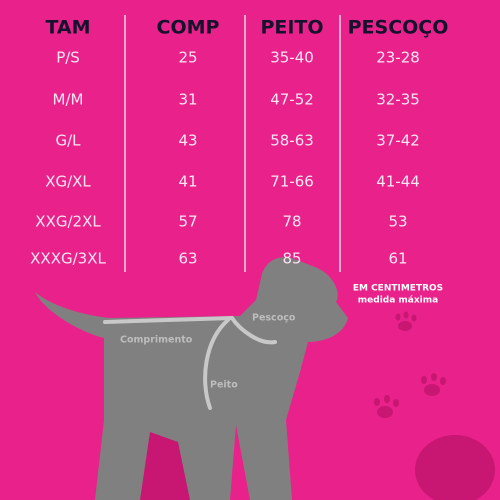  Describe the element at coordinates (398, 182) in the screenshot. I see `table-cell: 41-44` at that location.